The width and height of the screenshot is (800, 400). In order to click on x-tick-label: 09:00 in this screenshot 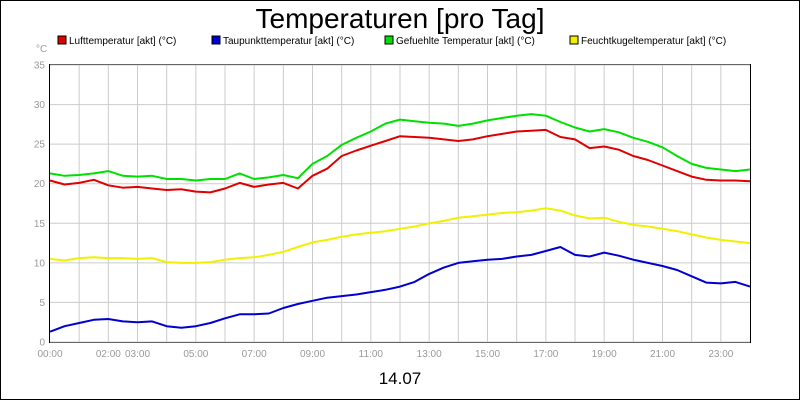, I will do `click(312, 354)`.